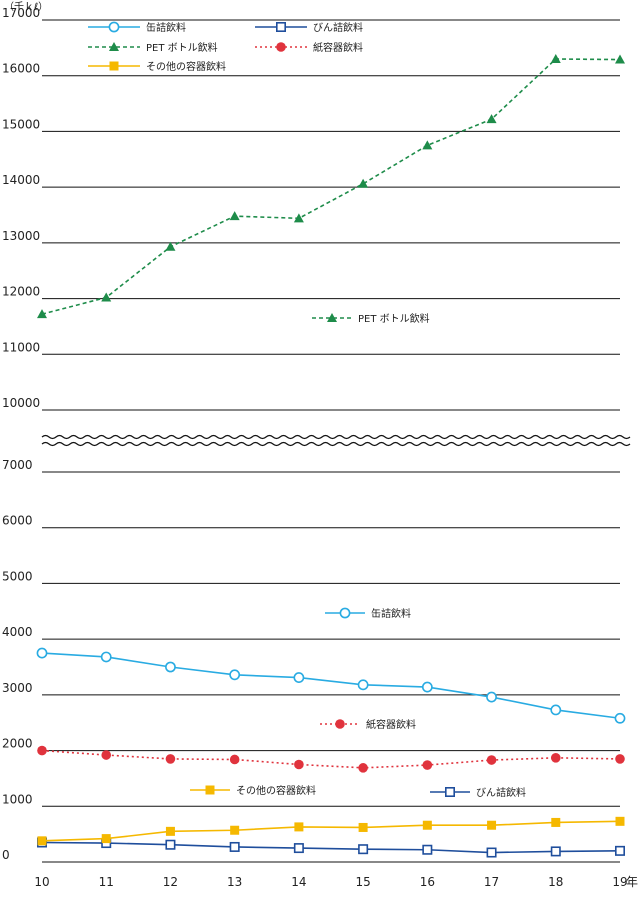 This screenshot has width=638, height=897. Describe the element at coordinates (166, 27) in the screenshot. I see `legend-label: 缶詰飲料` at that location.